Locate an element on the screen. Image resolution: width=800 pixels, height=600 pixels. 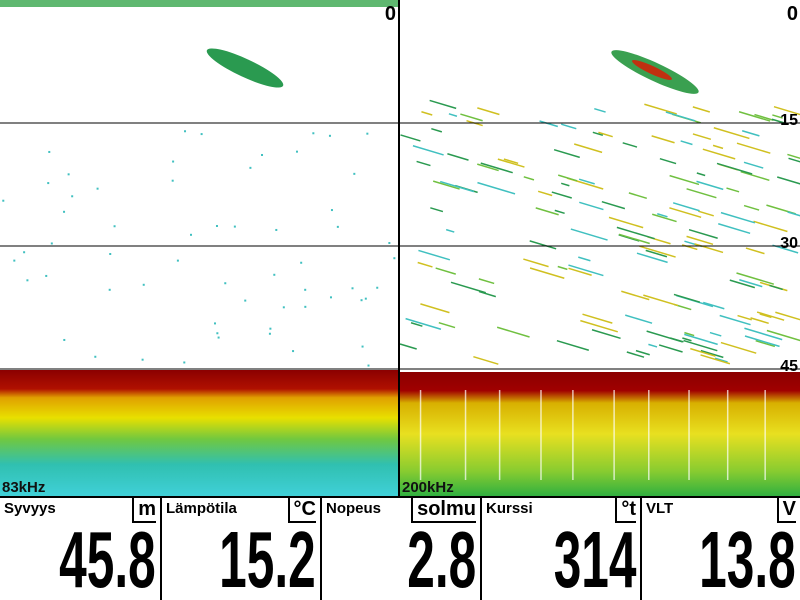
depth-label: 0 is located at coordinates (390, 14).